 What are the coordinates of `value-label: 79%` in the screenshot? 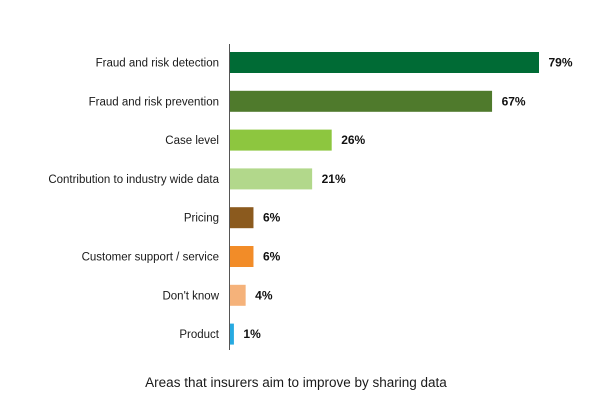 It's located at (561, 63).